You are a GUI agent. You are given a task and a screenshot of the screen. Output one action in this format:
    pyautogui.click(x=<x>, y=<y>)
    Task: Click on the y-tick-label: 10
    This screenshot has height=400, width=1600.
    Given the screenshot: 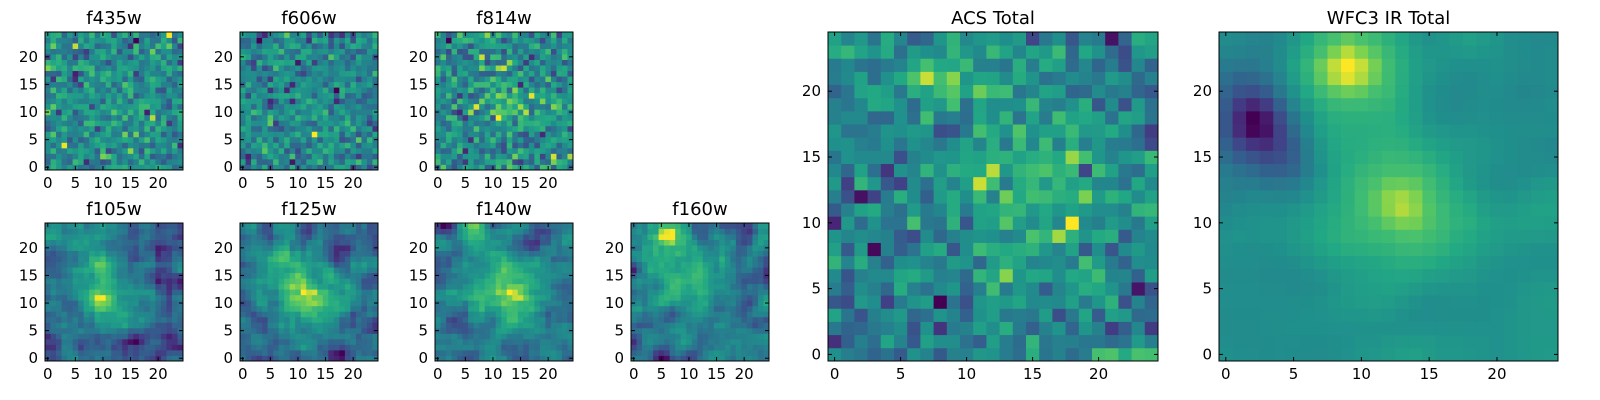 What is the action you would take?
    pyautogui.click(x=28, y=303)
    